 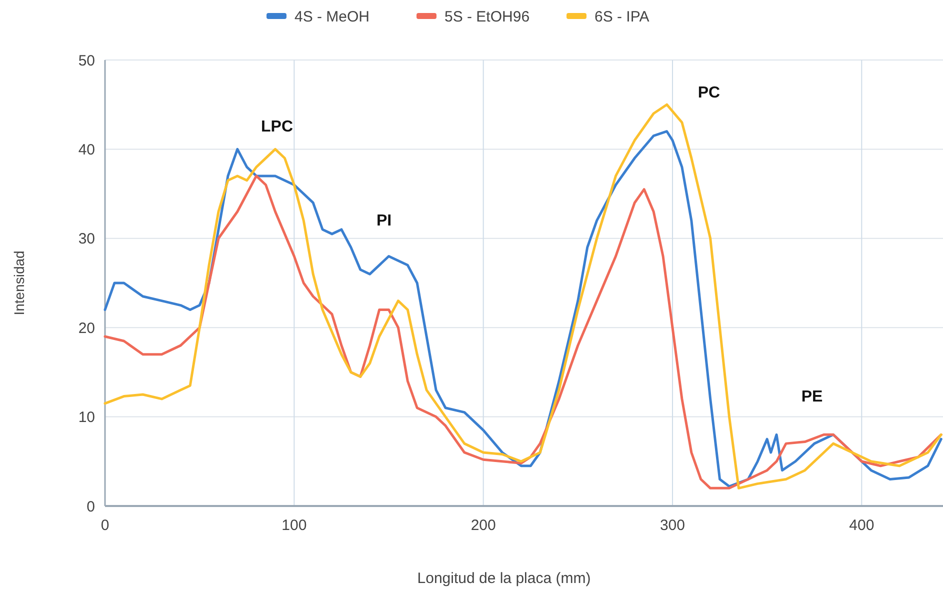 I want to click on y-tick-label: 10, so click(x=86, y=417).